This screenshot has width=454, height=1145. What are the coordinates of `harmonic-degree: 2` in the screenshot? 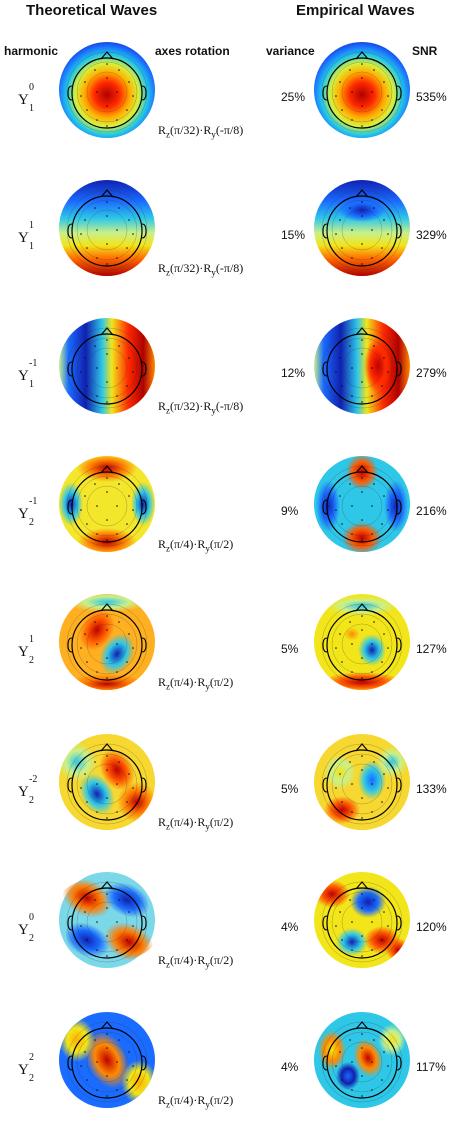 It's located at (31, 660).